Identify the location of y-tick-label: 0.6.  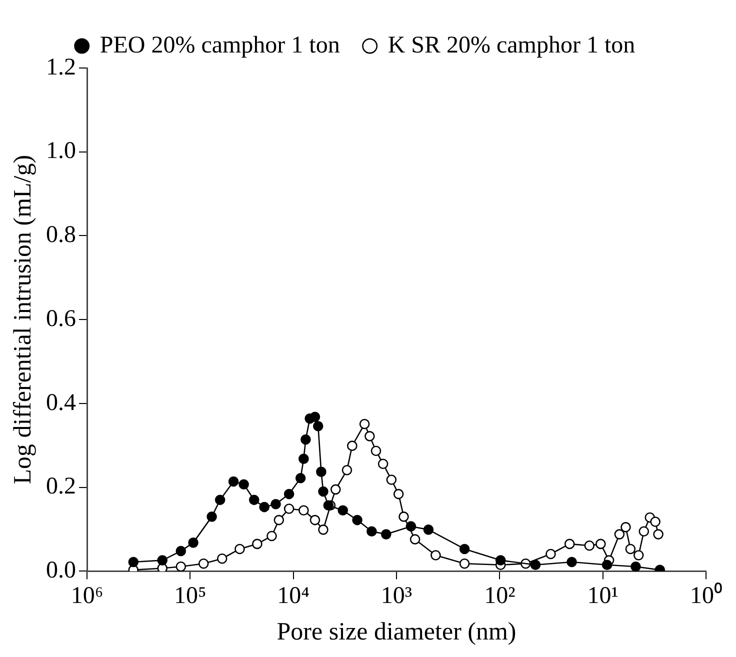
(61, 319).